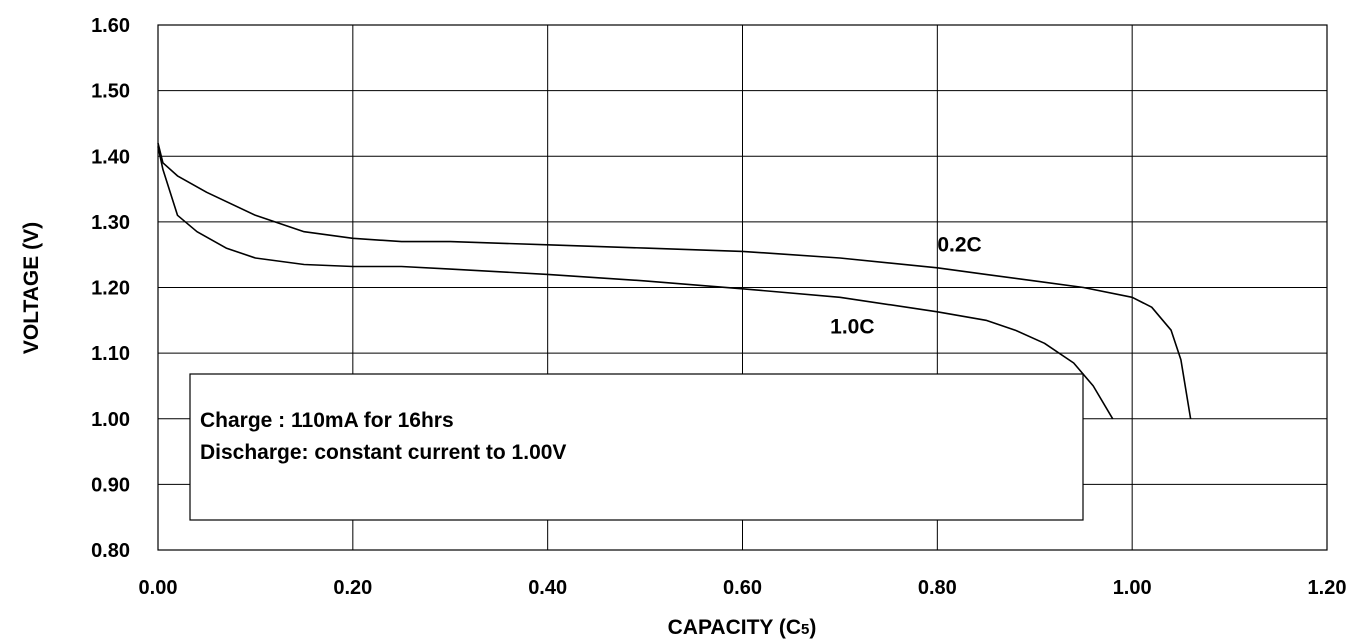  I want to click on y-tick-labels: 0.80 0.90 1.00 1.10 1.20 1.30 1.40 1.50 1.60, so click(110, 288).